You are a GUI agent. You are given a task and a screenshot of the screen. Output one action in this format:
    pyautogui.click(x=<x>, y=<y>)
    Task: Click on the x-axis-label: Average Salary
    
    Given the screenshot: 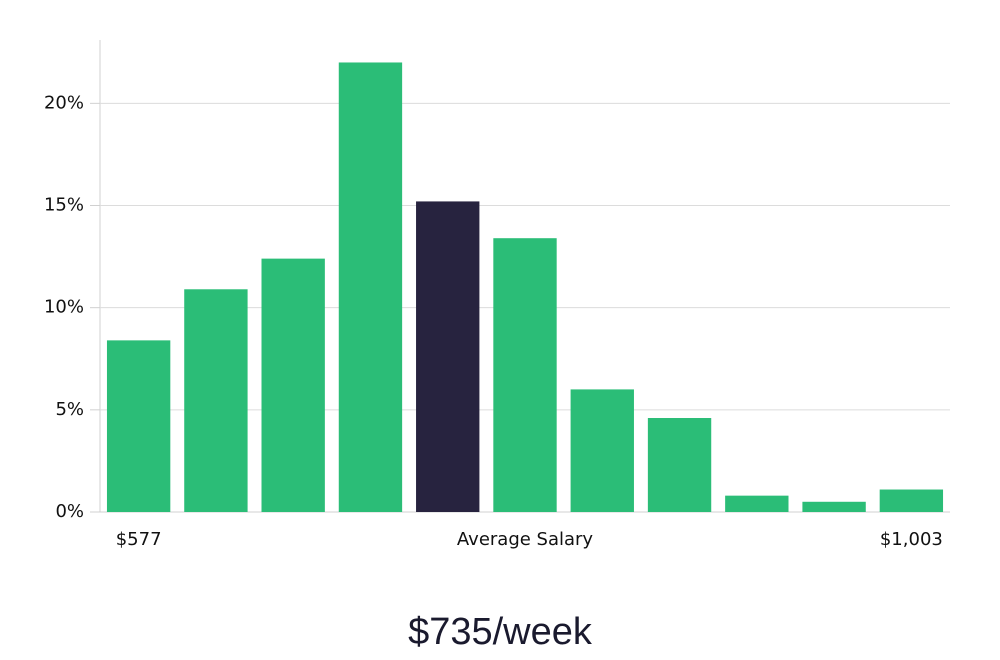 What is the action you would take?
    pyautogui.click(x=525, y=539)
    